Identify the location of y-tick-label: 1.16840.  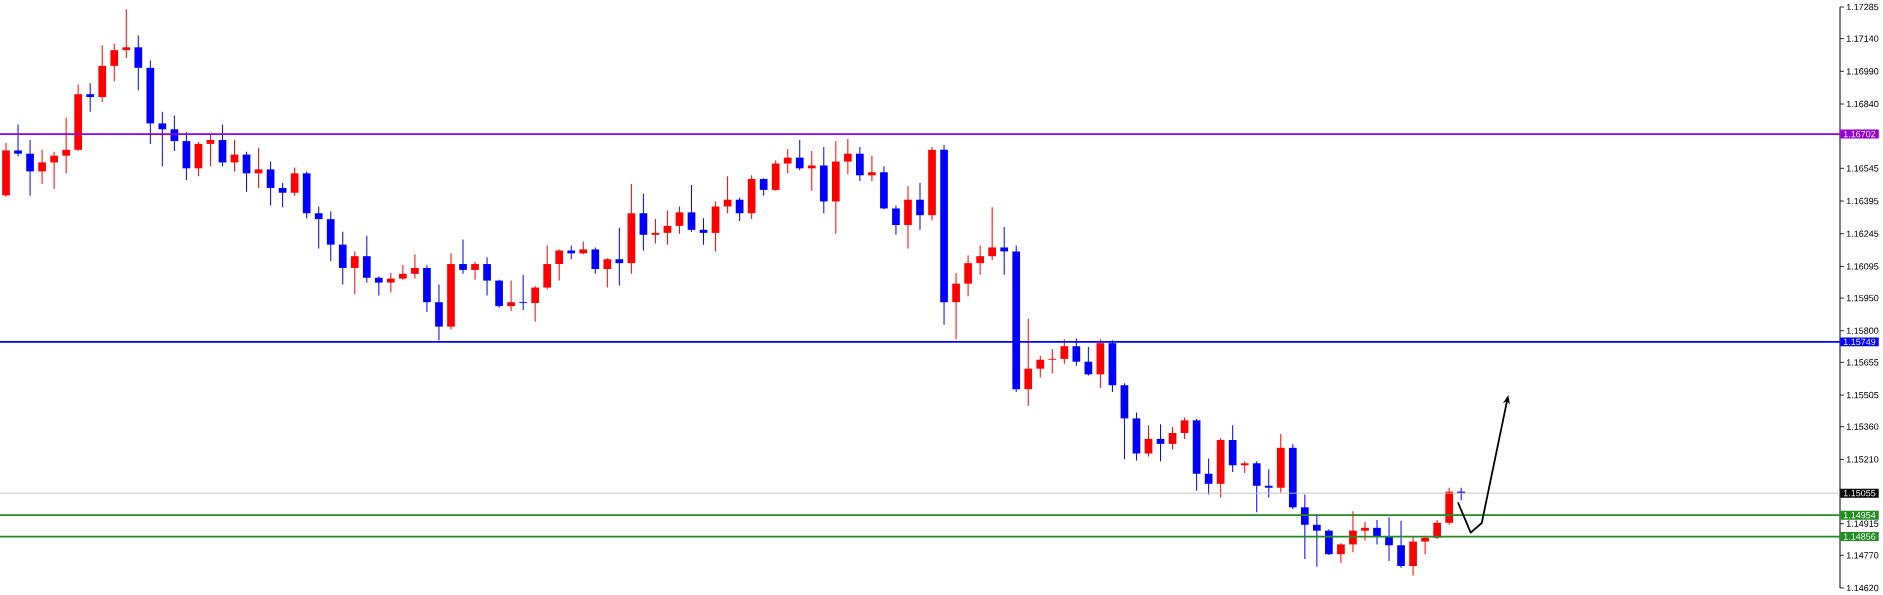
(1862, 104).